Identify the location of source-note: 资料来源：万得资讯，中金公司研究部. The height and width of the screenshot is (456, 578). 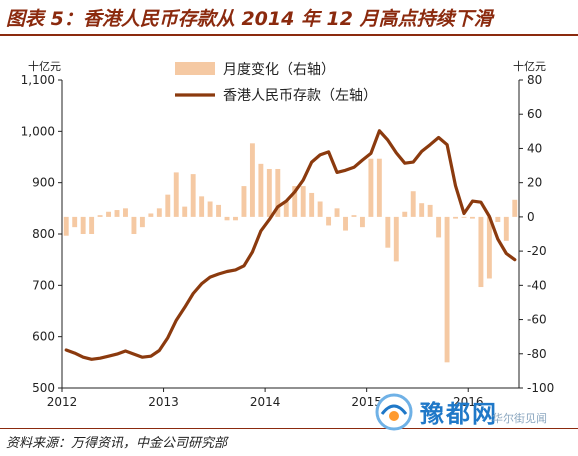
(117, 443).